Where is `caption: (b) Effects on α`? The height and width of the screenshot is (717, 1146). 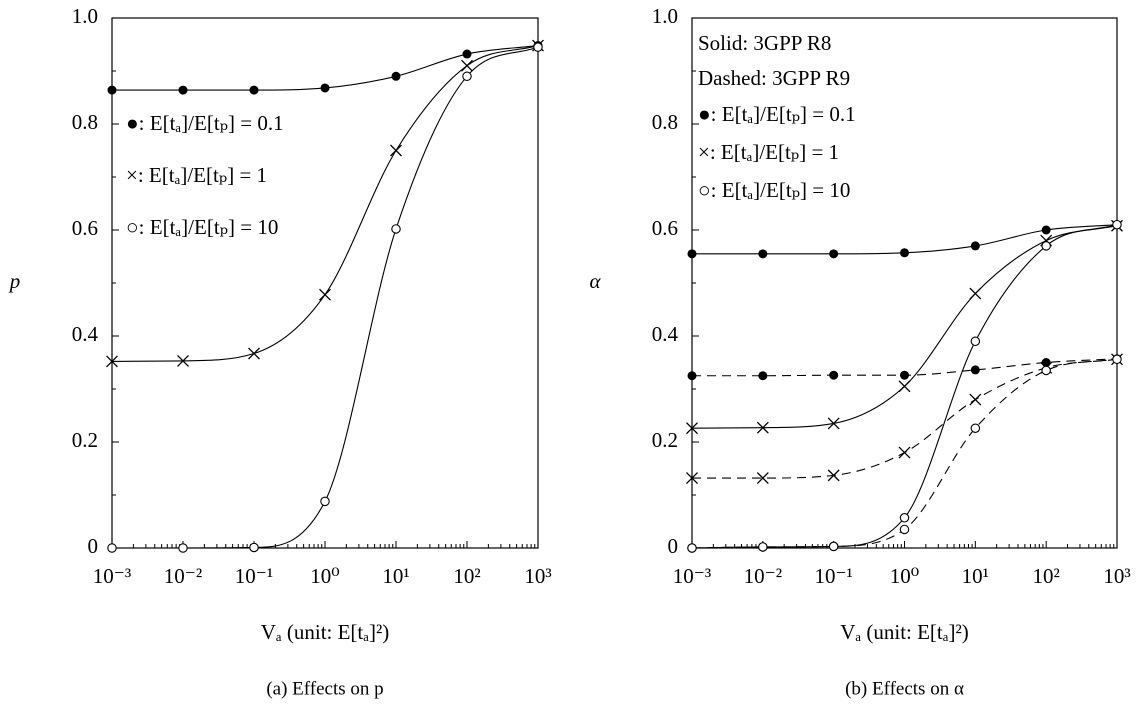
caption: (b) Effects on α is located at coordinates (904, 688).